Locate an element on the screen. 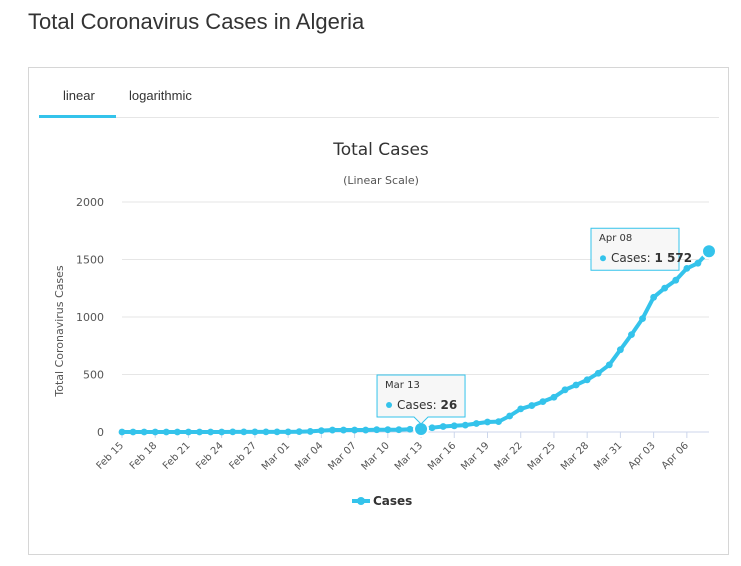  tooltip-date: Mar 13 is located at coordinates (402, 385).